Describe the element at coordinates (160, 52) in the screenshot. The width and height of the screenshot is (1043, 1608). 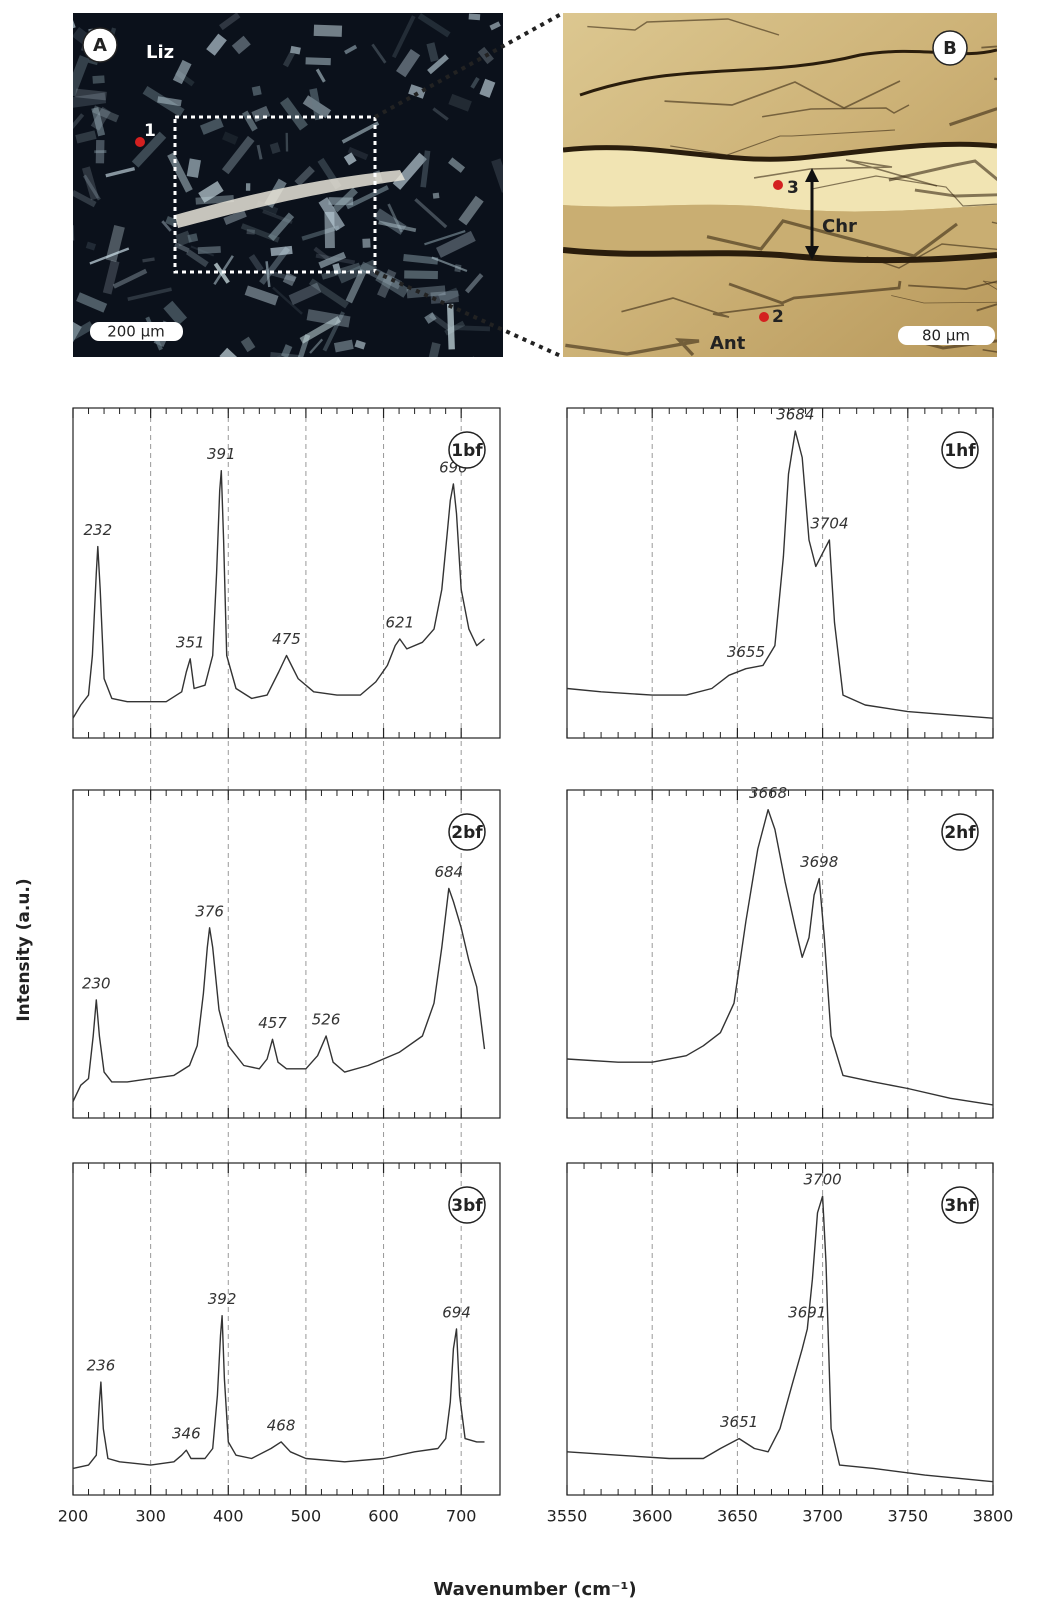
I see `mineral-label: Liz` at that location.